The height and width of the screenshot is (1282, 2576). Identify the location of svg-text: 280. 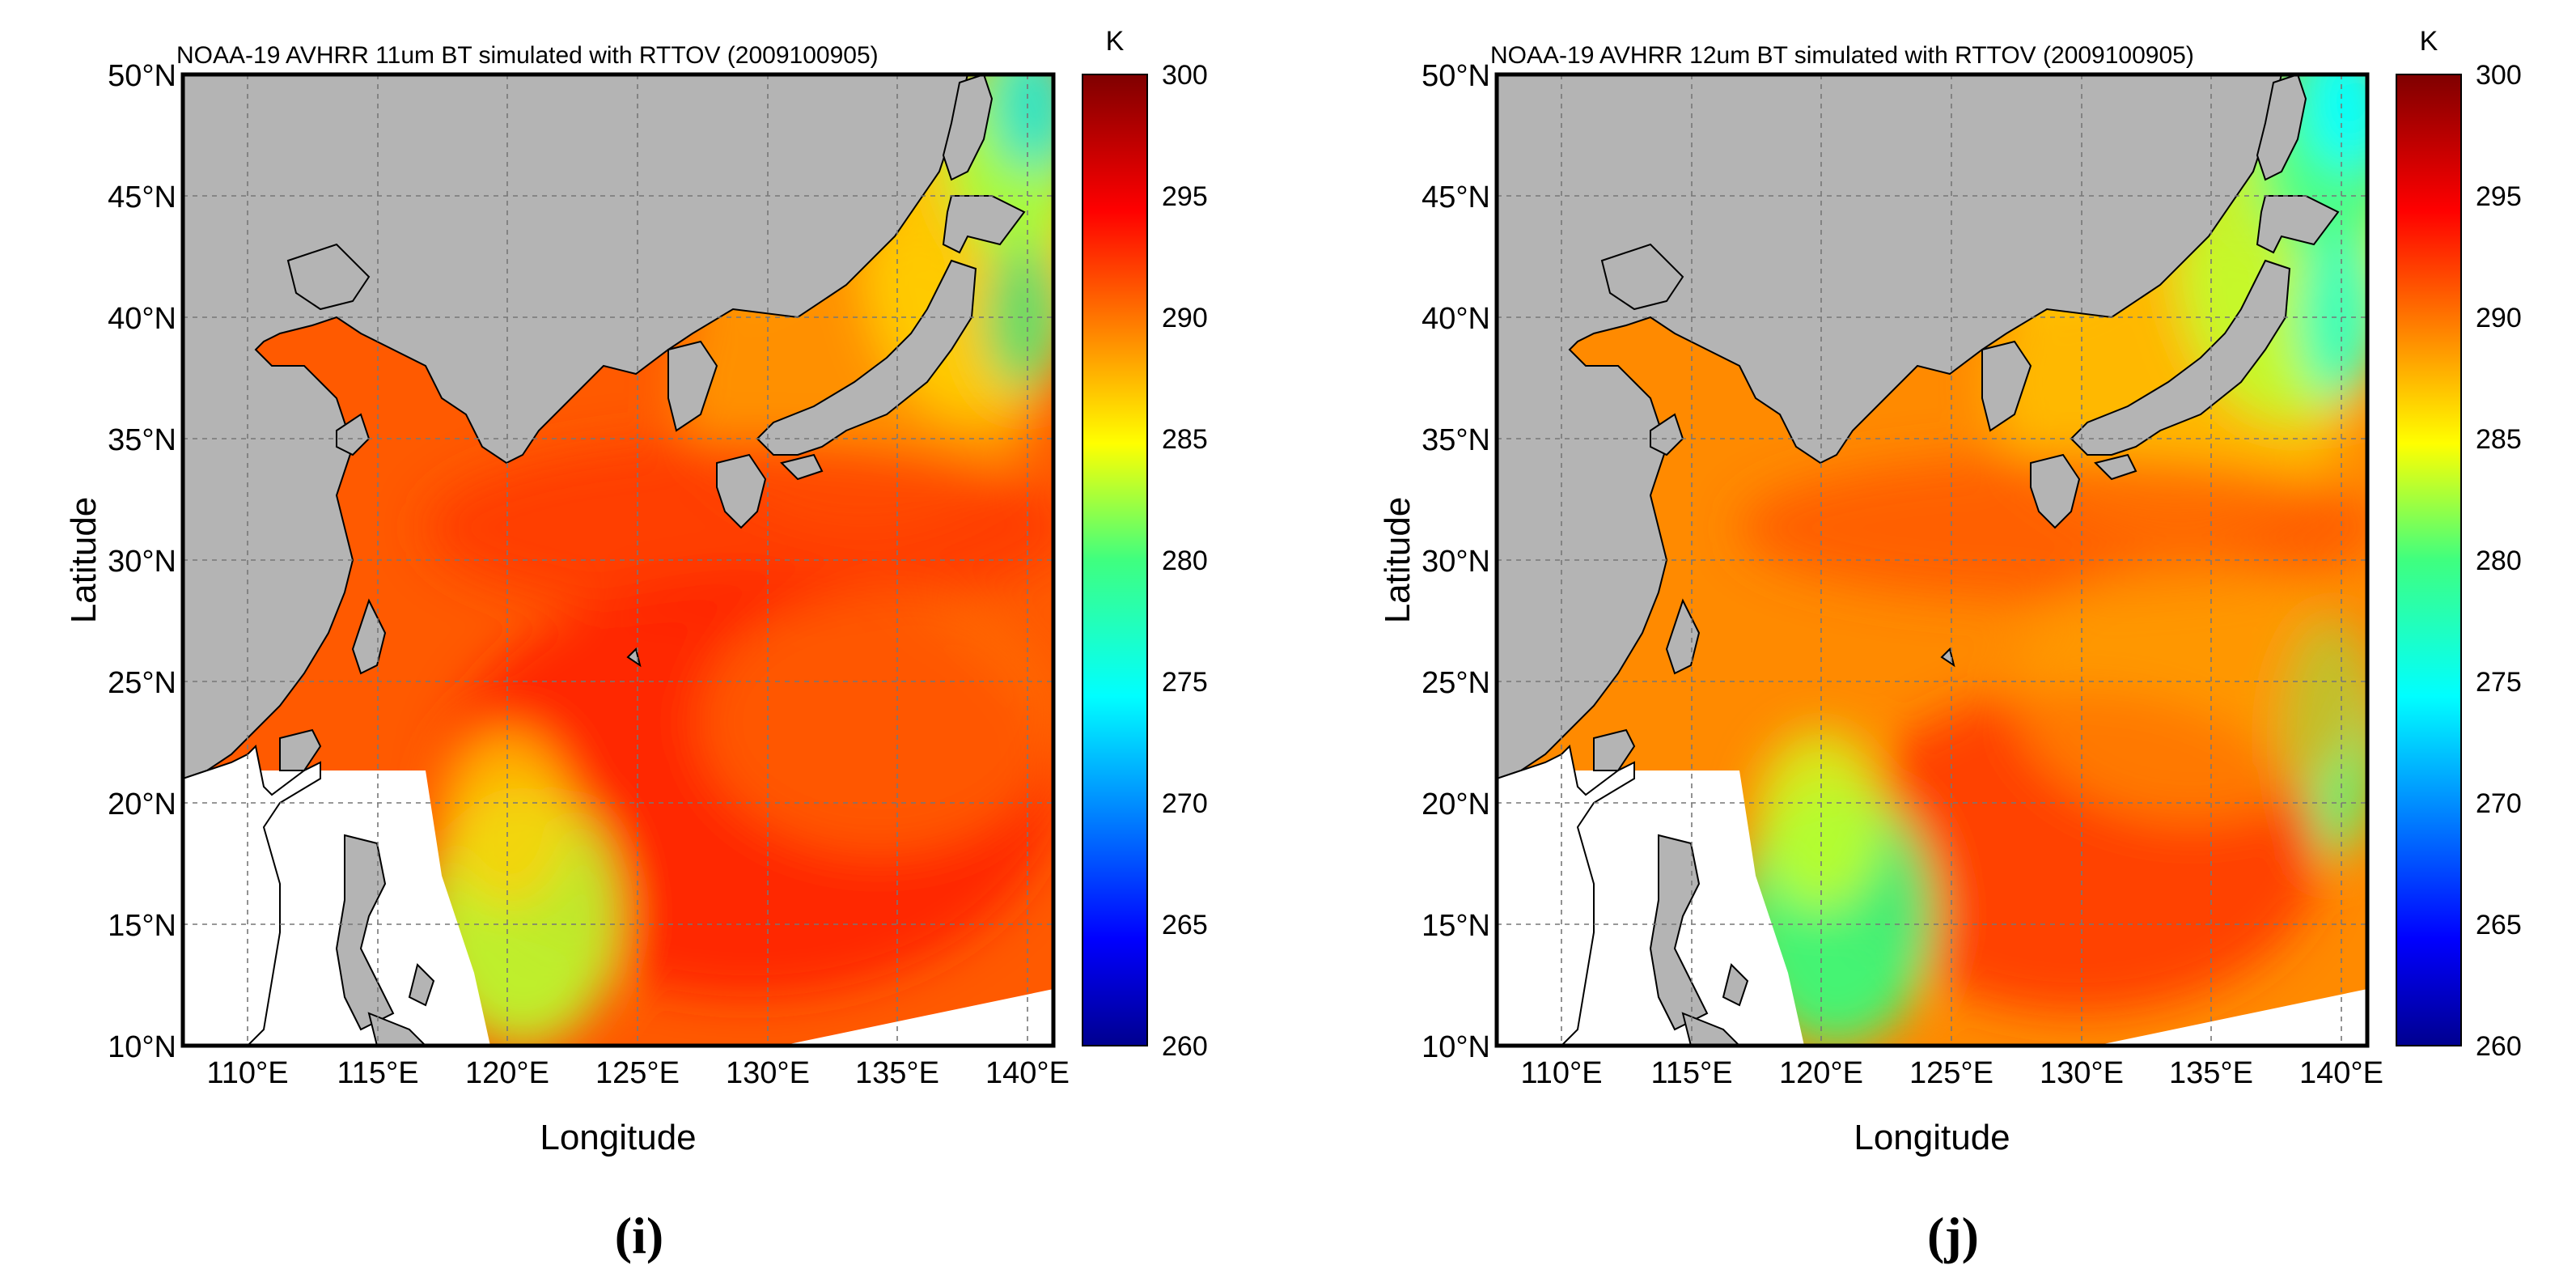
(1185, 560).